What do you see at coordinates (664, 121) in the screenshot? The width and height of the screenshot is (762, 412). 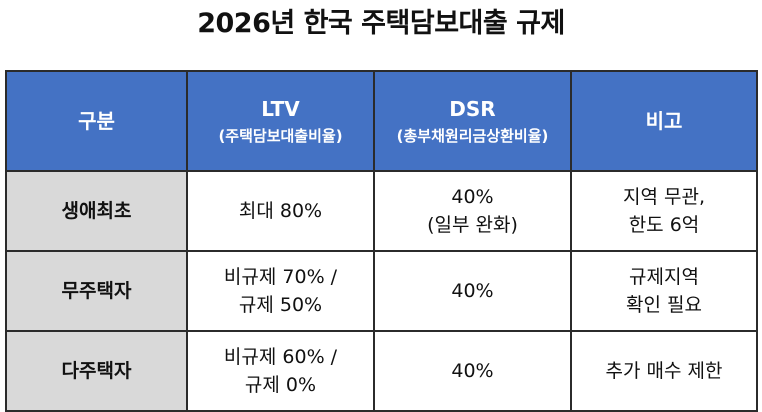 I see `header-note: 비고` at bounding box center [664, 121].